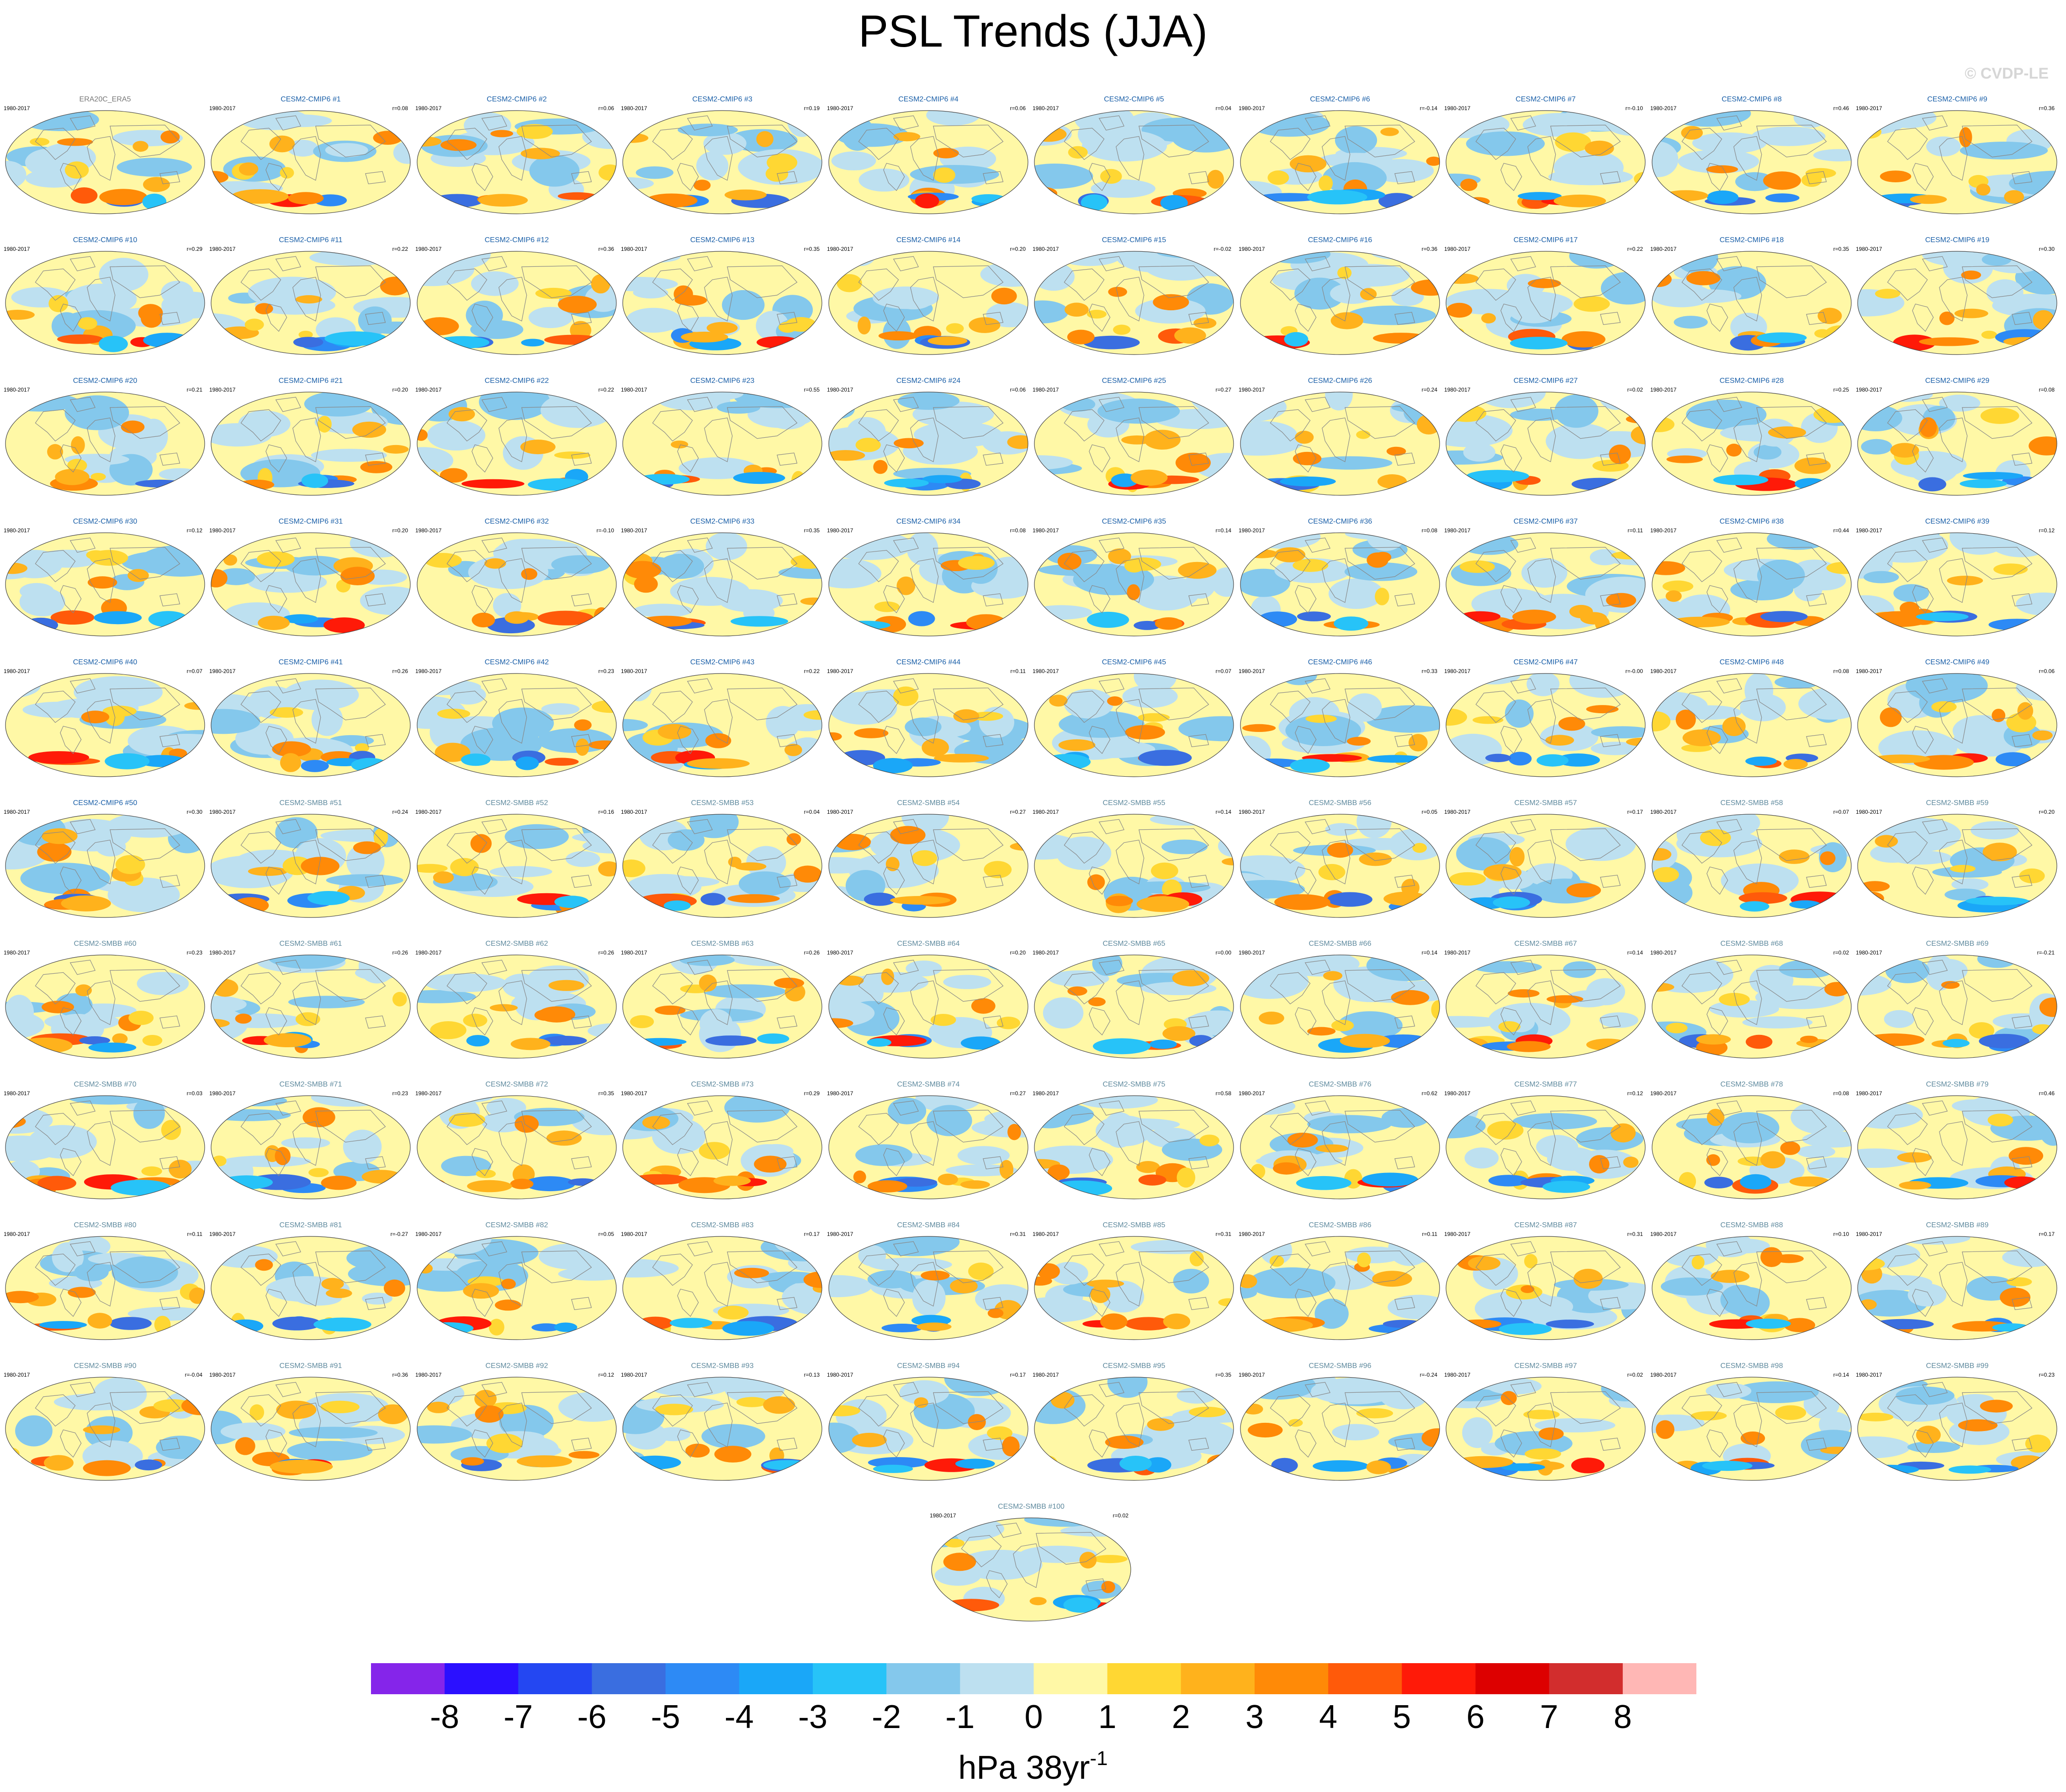 The height and width of the screenshot is (1792, 2066). What do you see at coordinates (1545, 521) in the screenshot?
I see `panel-title: CESM2-CMIP6 #37` at bounding box center [1545, 521].